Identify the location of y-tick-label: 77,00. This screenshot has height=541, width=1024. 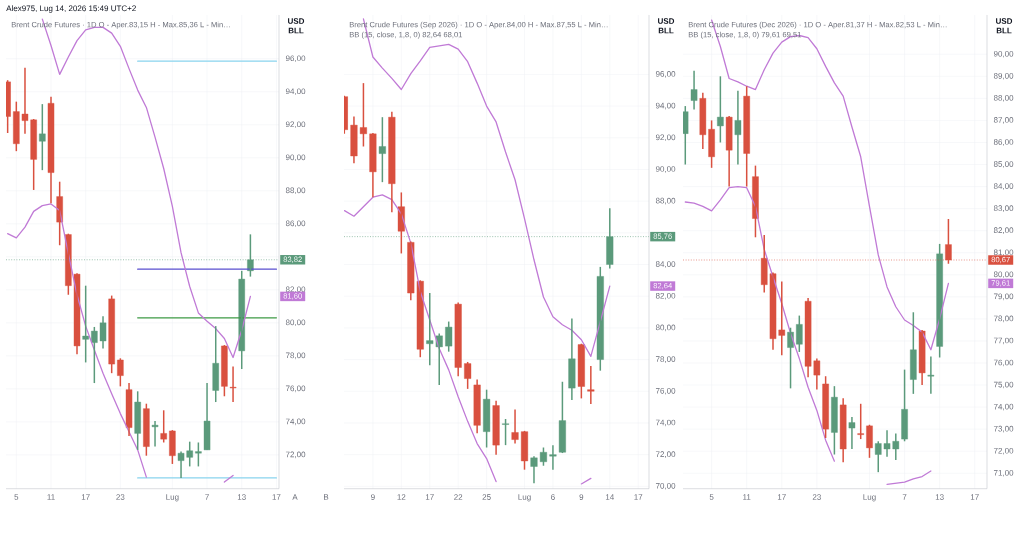
(1003, 341).